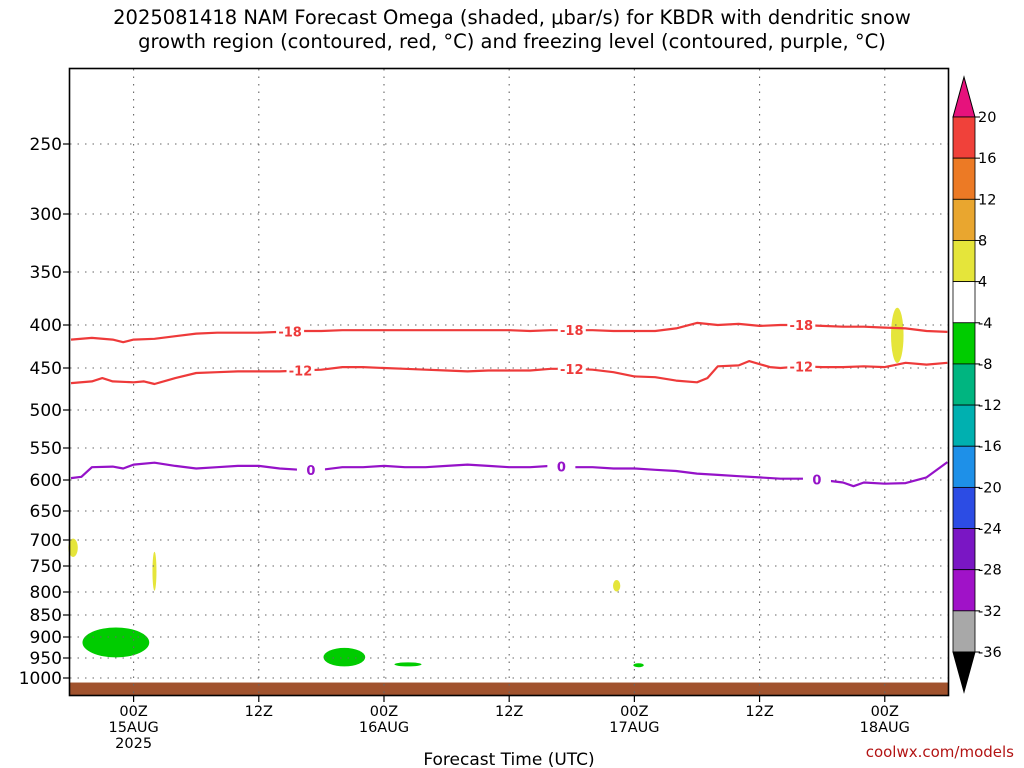  I want to click on y-tick-label-400: 400, so click(46, 326).